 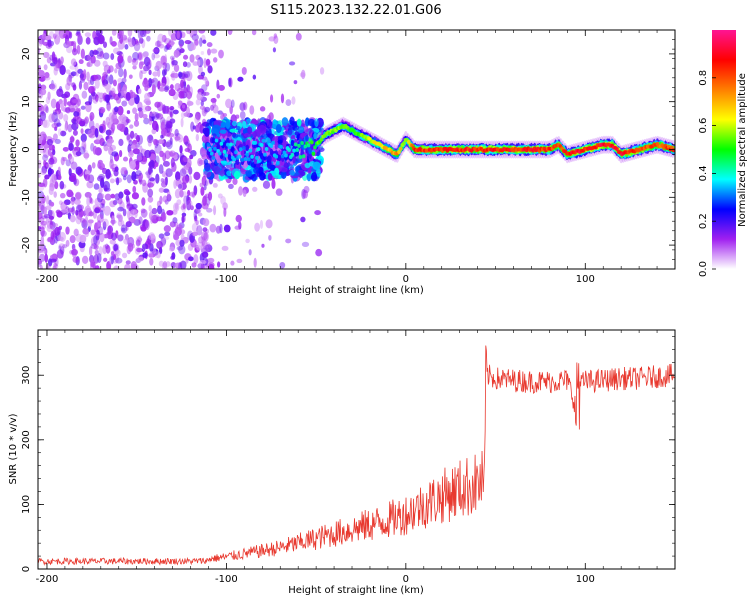 I want to click on figure-title: S115.2023.132.22.01.G06, so click(x=355, y=10).